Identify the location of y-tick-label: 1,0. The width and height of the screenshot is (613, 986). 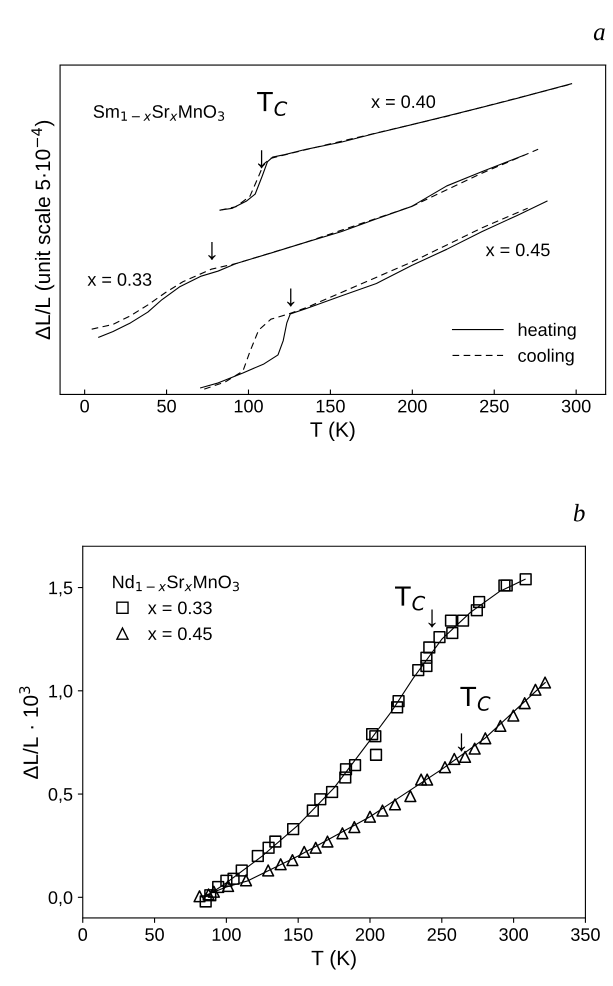
(60, 692).